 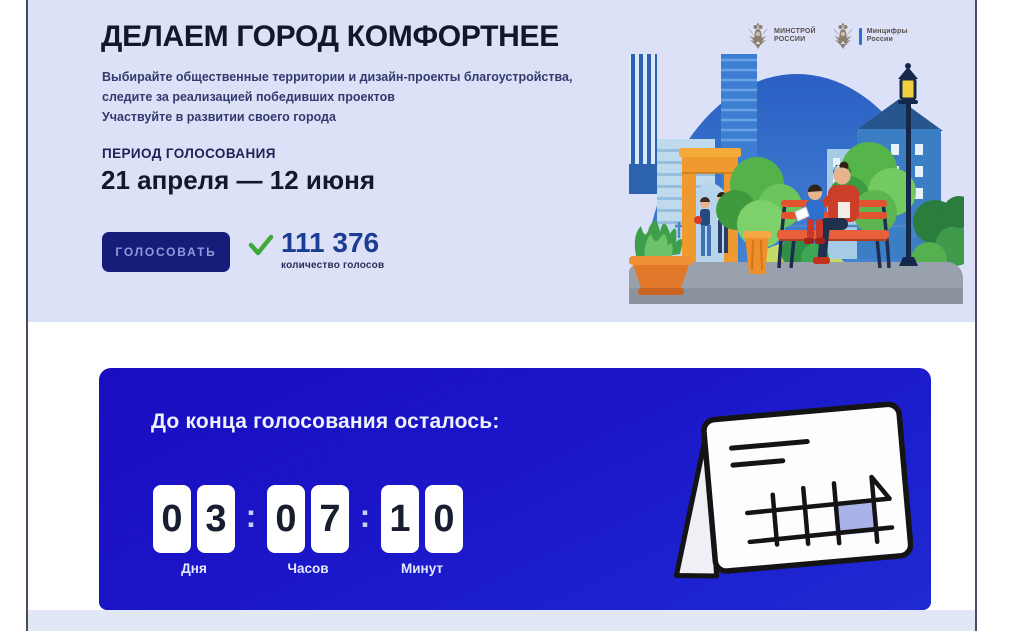 What do you see at coordinates (790, 39) in the screenshot?
I see `logo-text-line: РОССИИ` at bounding box center [790, 39].